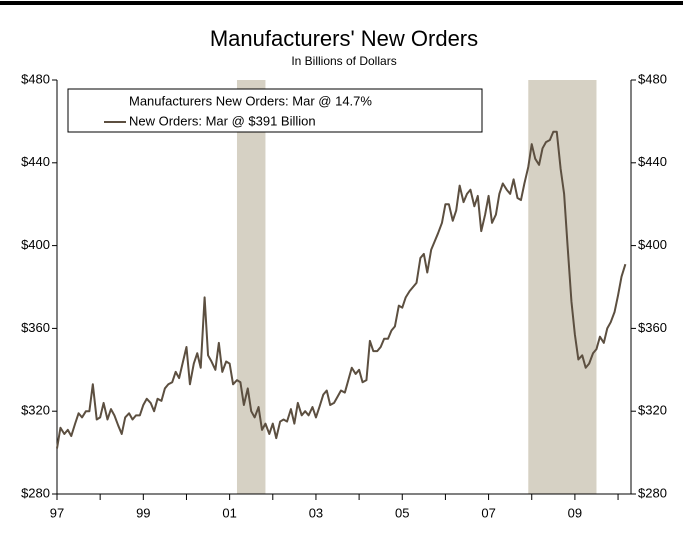 The height and width of the screenshot is (533, 683). I want to click on x-tick-label: 09, so click(575, 512).